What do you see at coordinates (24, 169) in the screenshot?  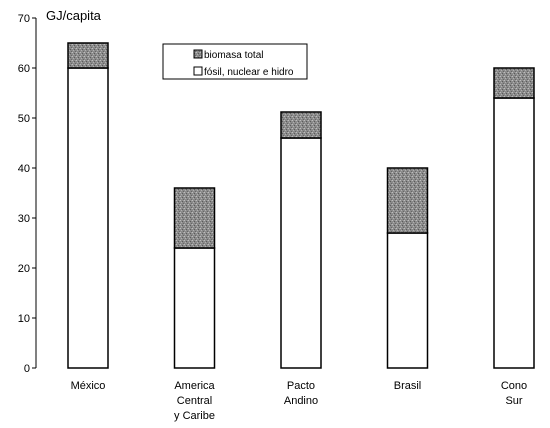 I see `y-tick-label: 40` at bounding box center [24, 169].